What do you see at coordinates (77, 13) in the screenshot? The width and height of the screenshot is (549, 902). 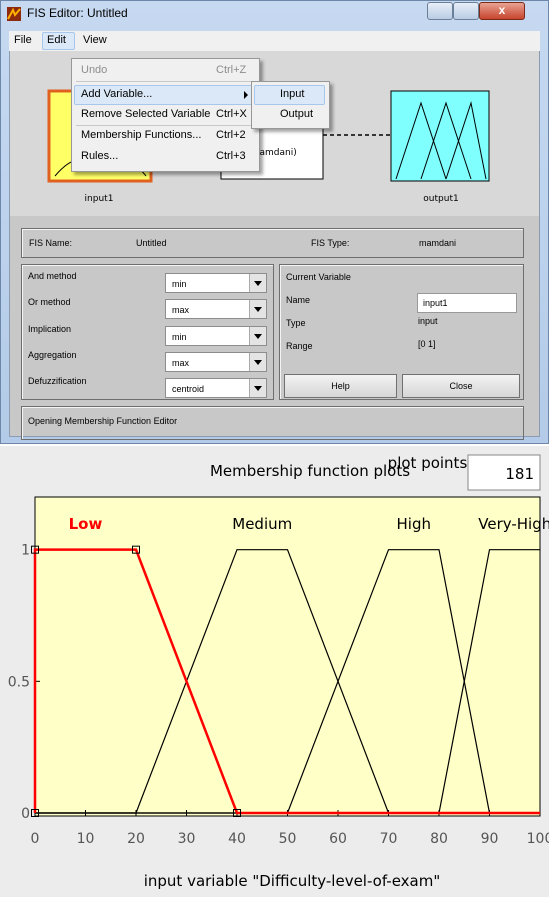 I see `window-title: FIS Editor: Untitled` at bounding box center [77, 13].